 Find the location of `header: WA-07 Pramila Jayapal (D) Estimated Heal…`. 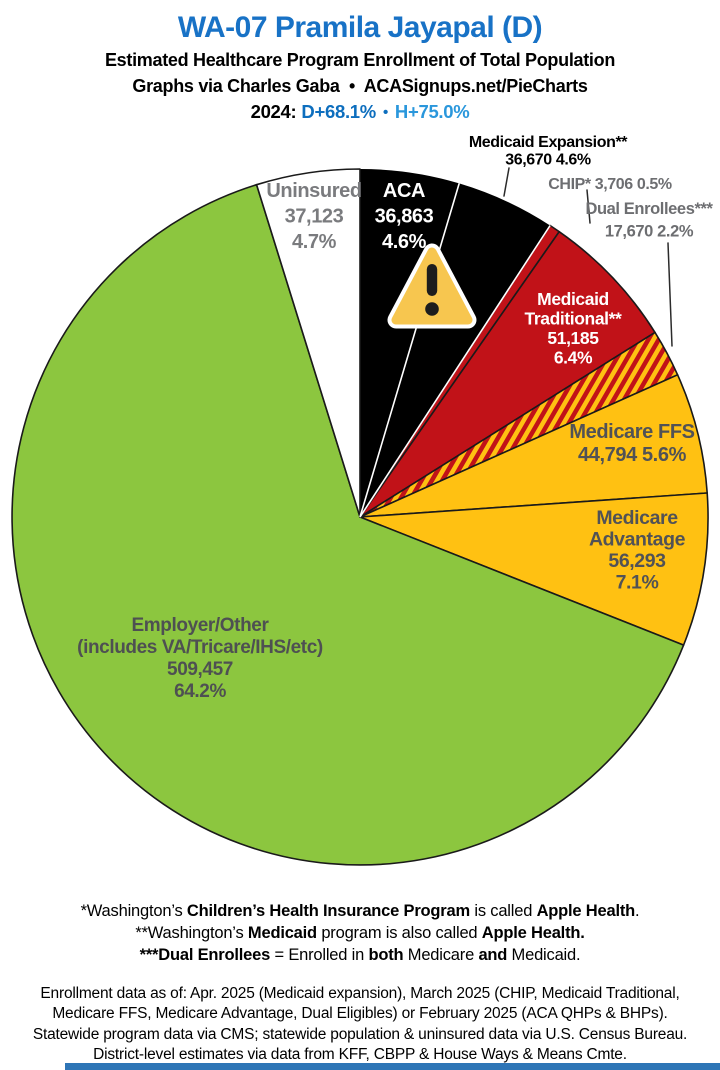

header: WA-07 Pramila Jayapal (D) Estimated Heal… is located at coordinates (360, 61).